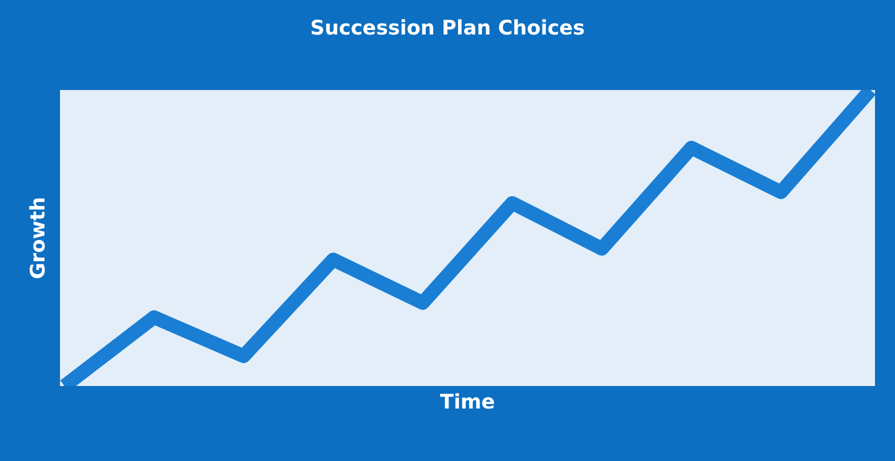 This screenshot has width=895, height=461. What do you see at coordinates (467, 402) in the screenshot?
I see `x-axis-title: Time` at bounding box center [467, 402].